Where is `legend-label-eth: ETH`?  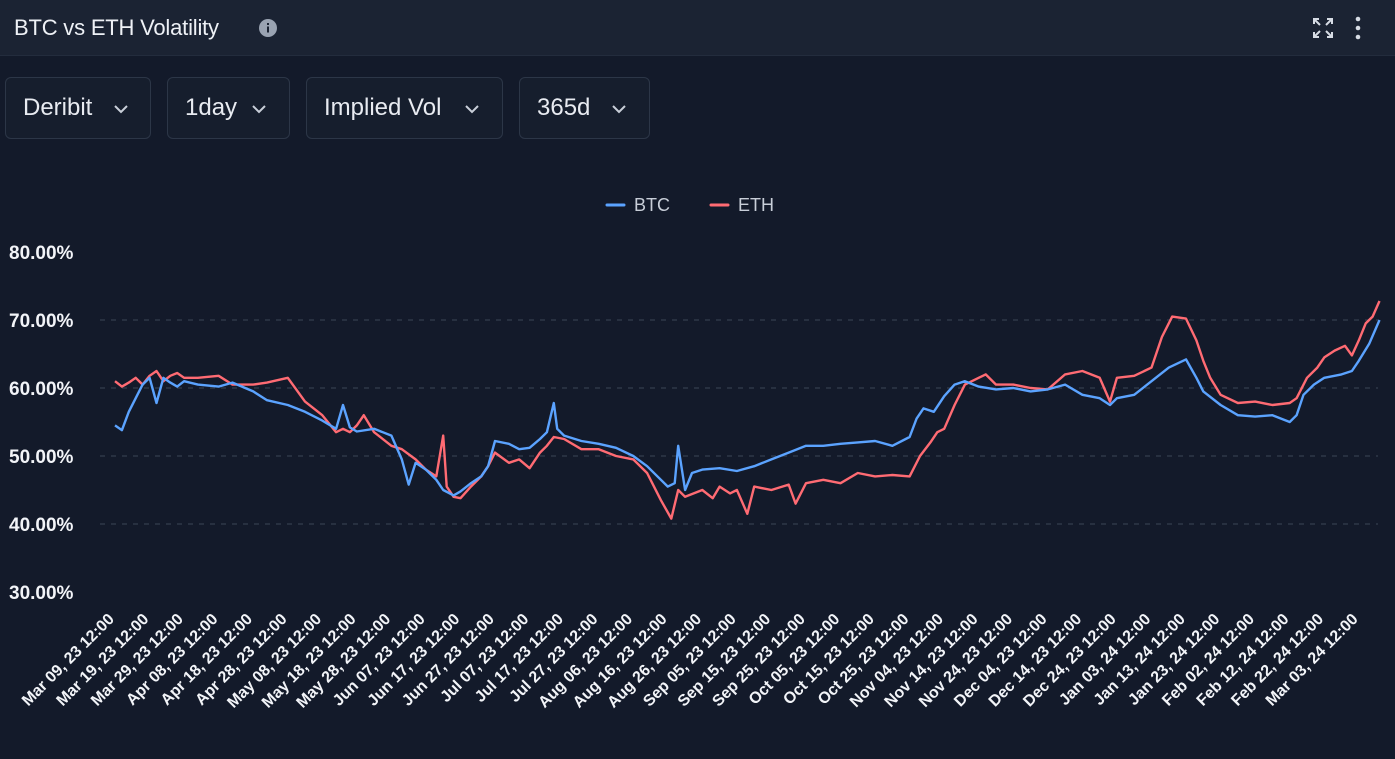
legend-label-eth: ETH is located at coordinates (756, 205).